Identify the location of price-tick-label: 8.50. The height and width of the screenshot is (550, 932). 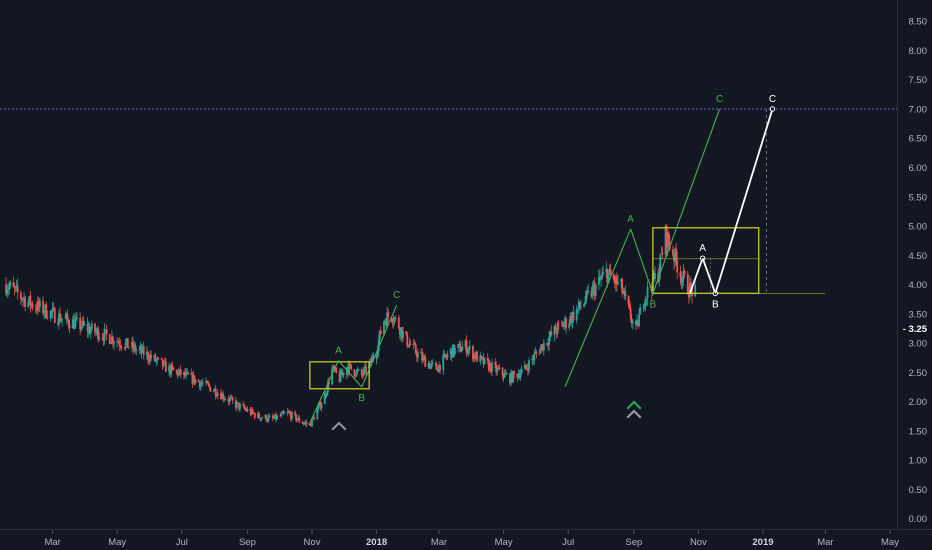
(918, 22).